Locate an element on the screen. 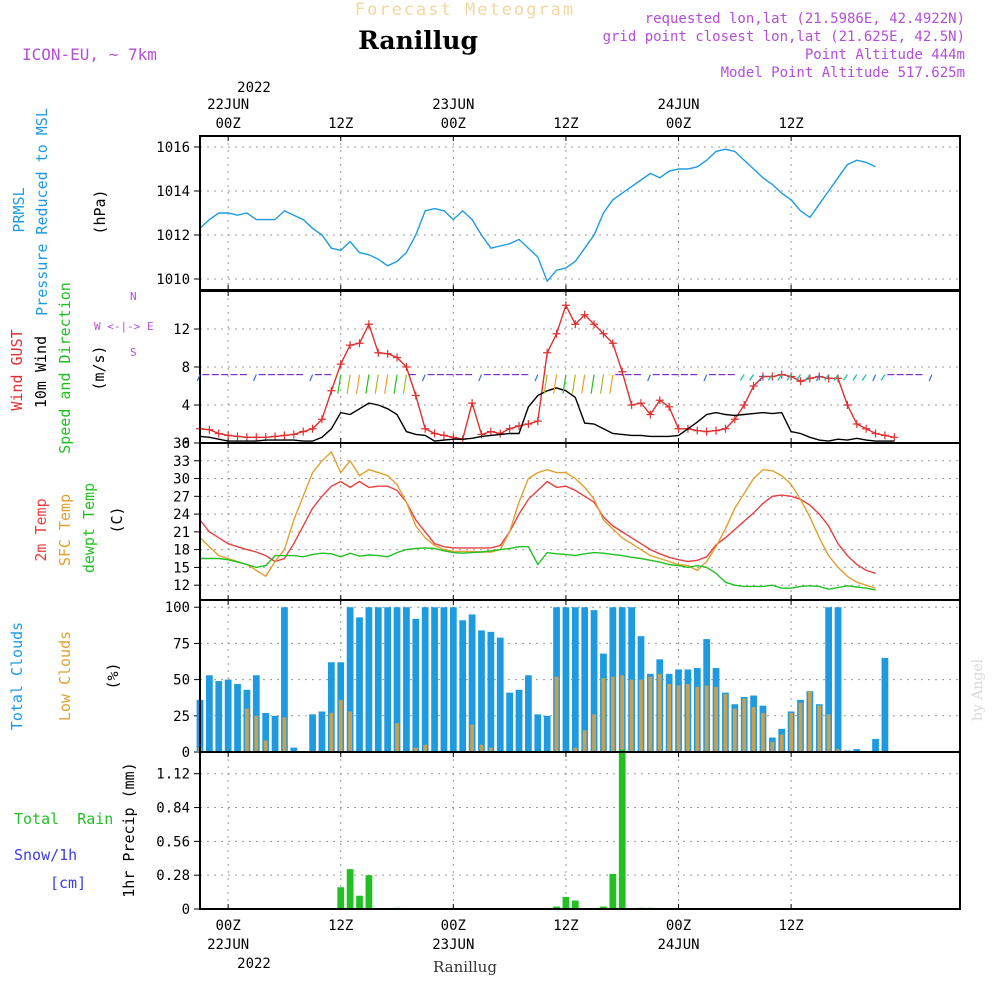 This screenshot has height=1000, width=1000. panel-frame is located at coordinates (580, 830).